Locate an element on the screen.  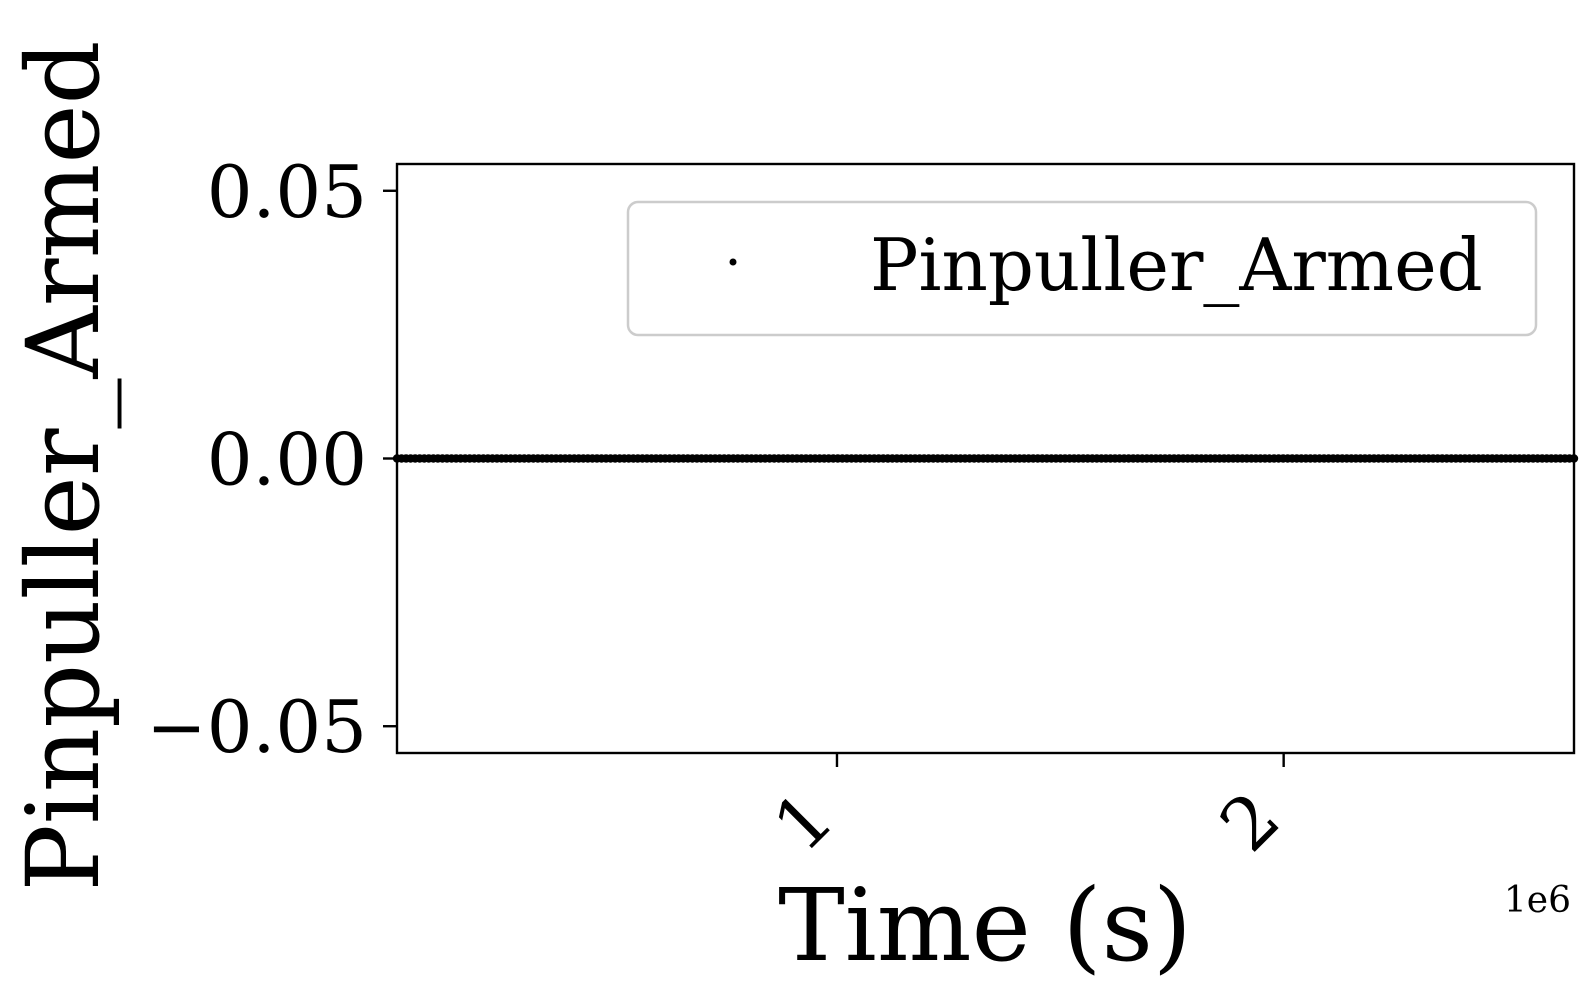
y-tick-label: −0.05 is located at coordinates (256, 727).